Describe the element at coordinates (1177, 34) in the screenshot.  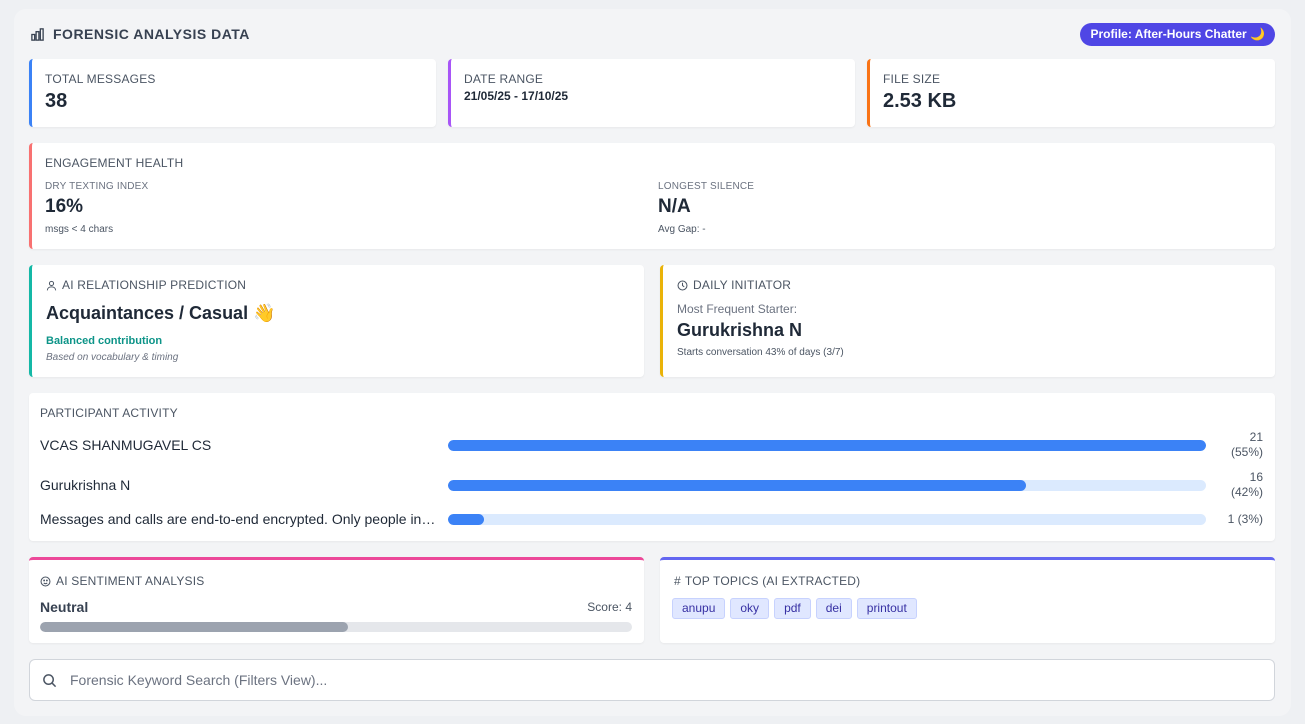
I see `profile-badge: Profile: After-Hours Chatter 🌙` at that location.